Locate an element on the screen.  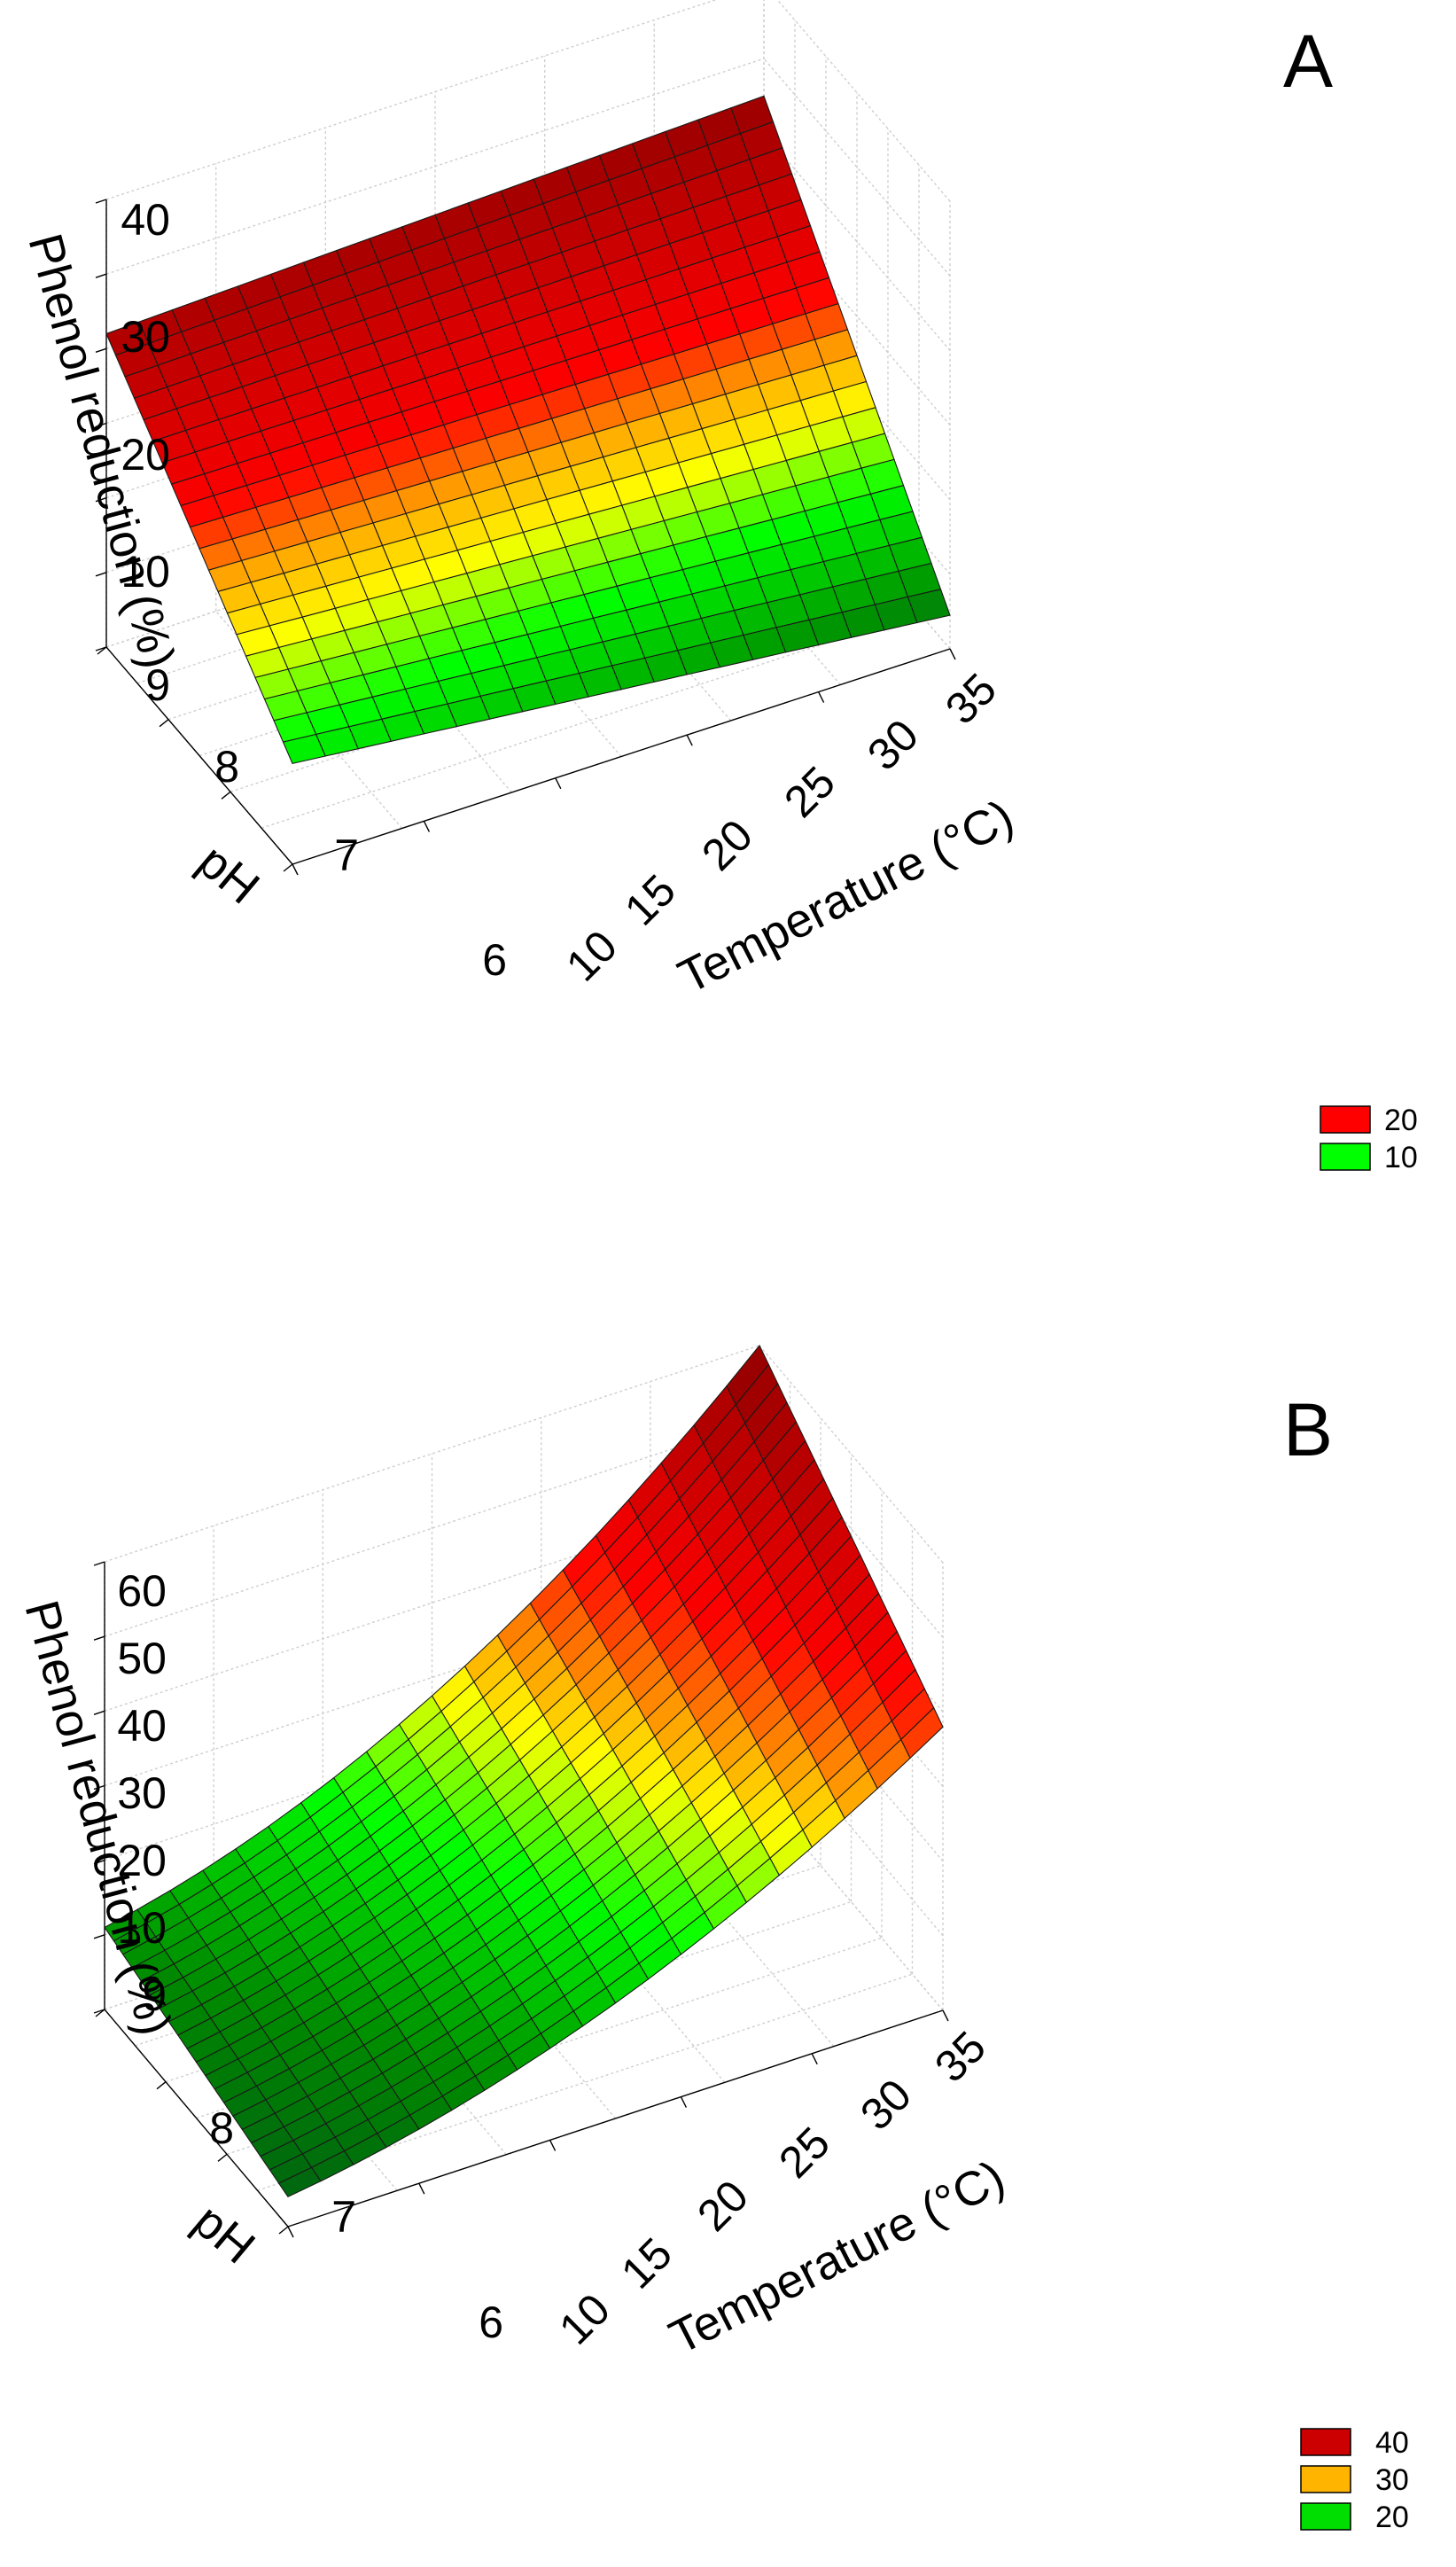
z-tick-label: 50 is located at coordinates (142, 1659).